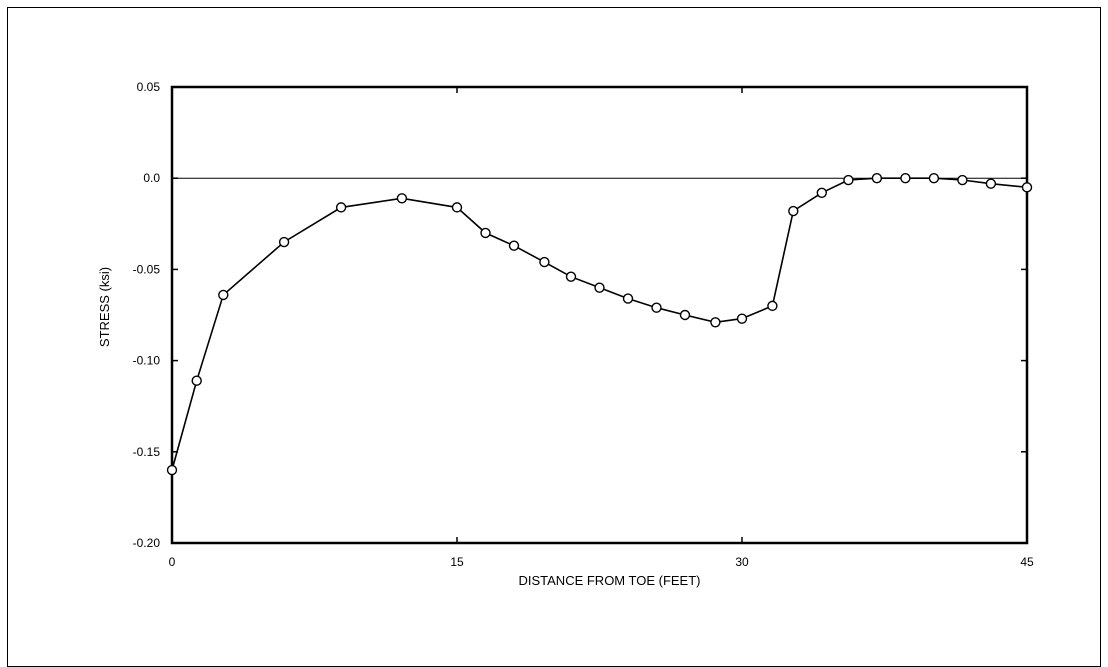 The height and width of the screenshot is (667, 1108). I want to click on y-tick-label: -0.05, so click(147, 269).